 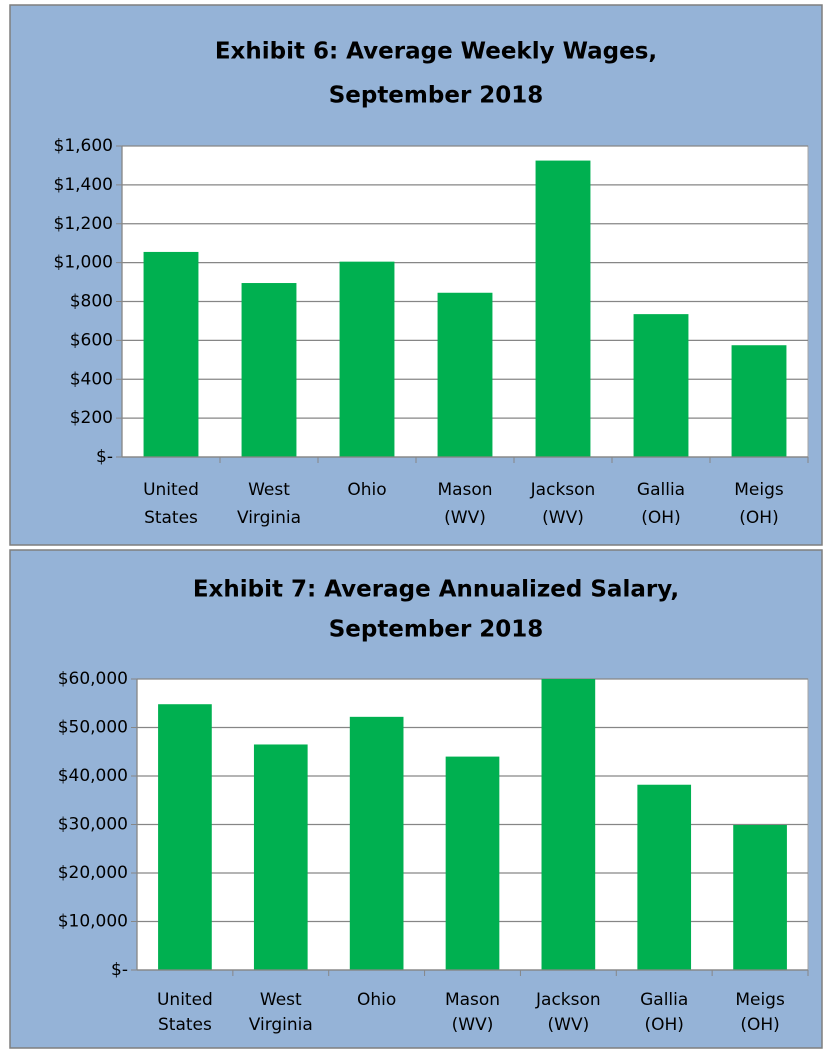 I want to click on chart-title: Exhibit 6: Average Weekly Wages,, so click(x=436, y=52).